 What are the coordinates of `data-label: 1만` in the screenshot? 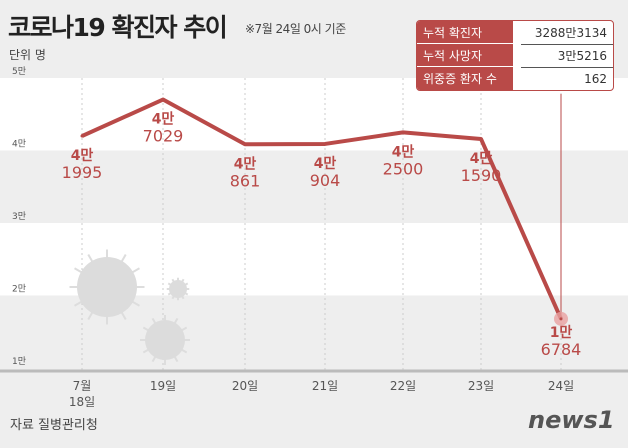 It's located at (561, 333).